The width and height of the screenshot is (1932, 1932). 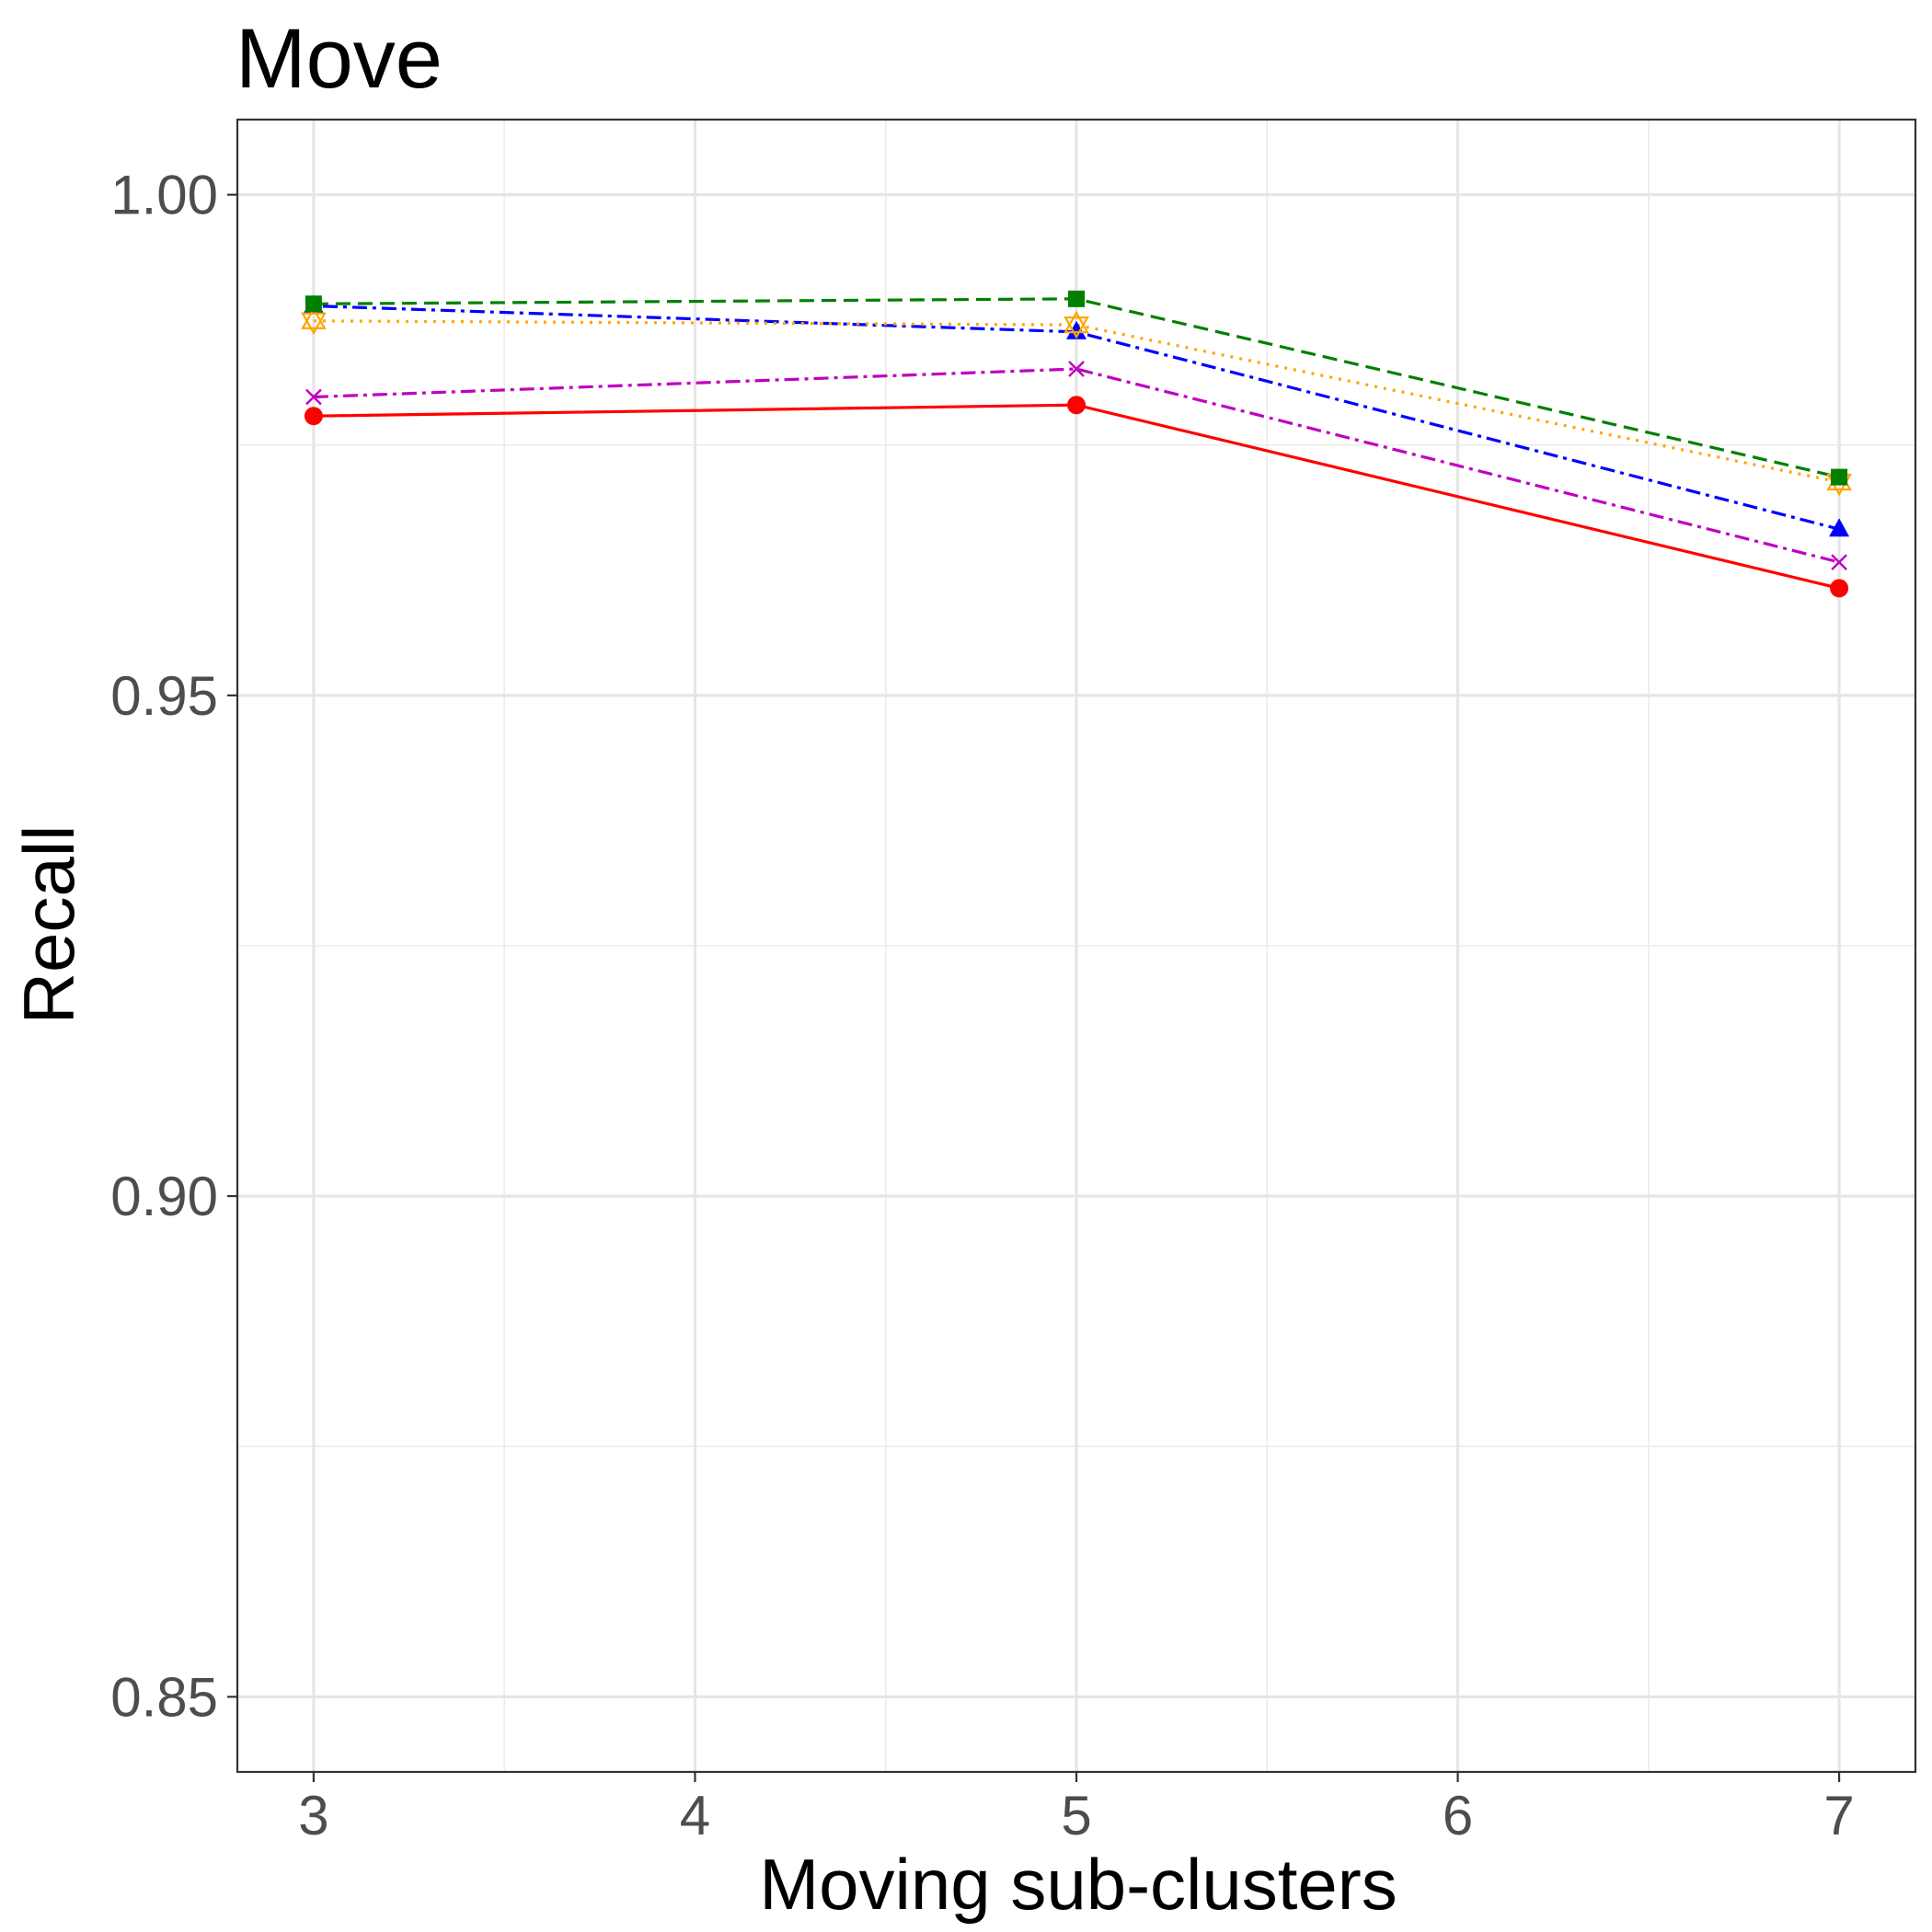 I want to click on series-markers, so click(x=1076, y=444).